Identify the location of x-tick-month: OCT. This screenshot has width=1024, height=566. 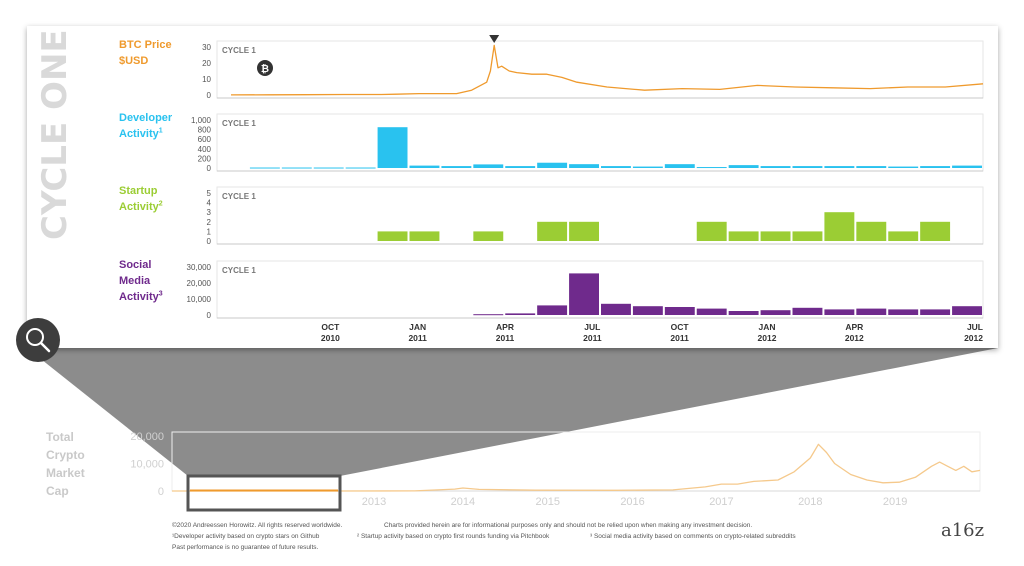
(680, 327).